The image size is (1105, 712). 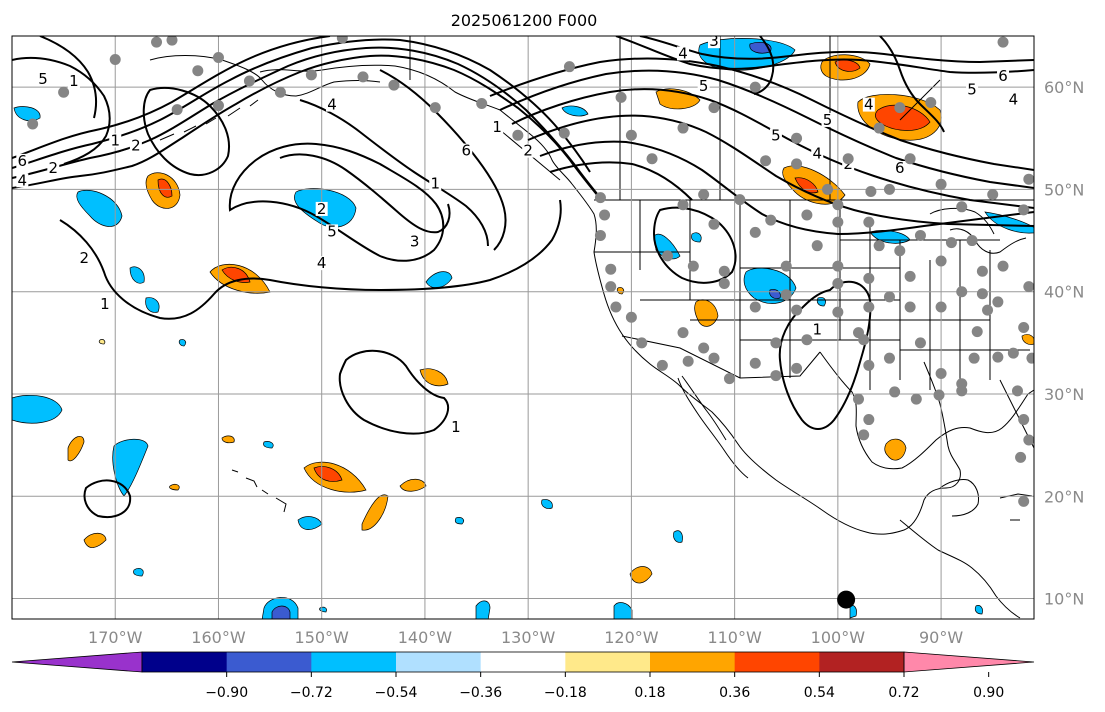 What do you see at coordinates (969, 662) in the screenshot?
I see `colorbar-extend-high` at bounding box center [969, 662].